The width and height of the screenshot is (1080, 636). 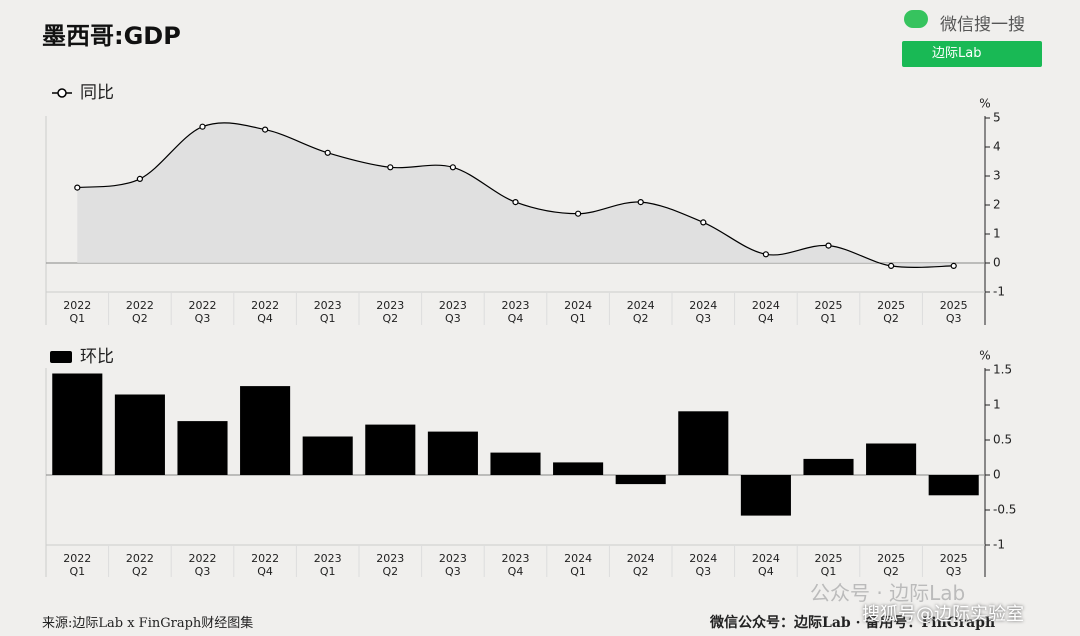 I want to click on watermark: 公众号 · 边际Lab, so click(x=888, y=593).